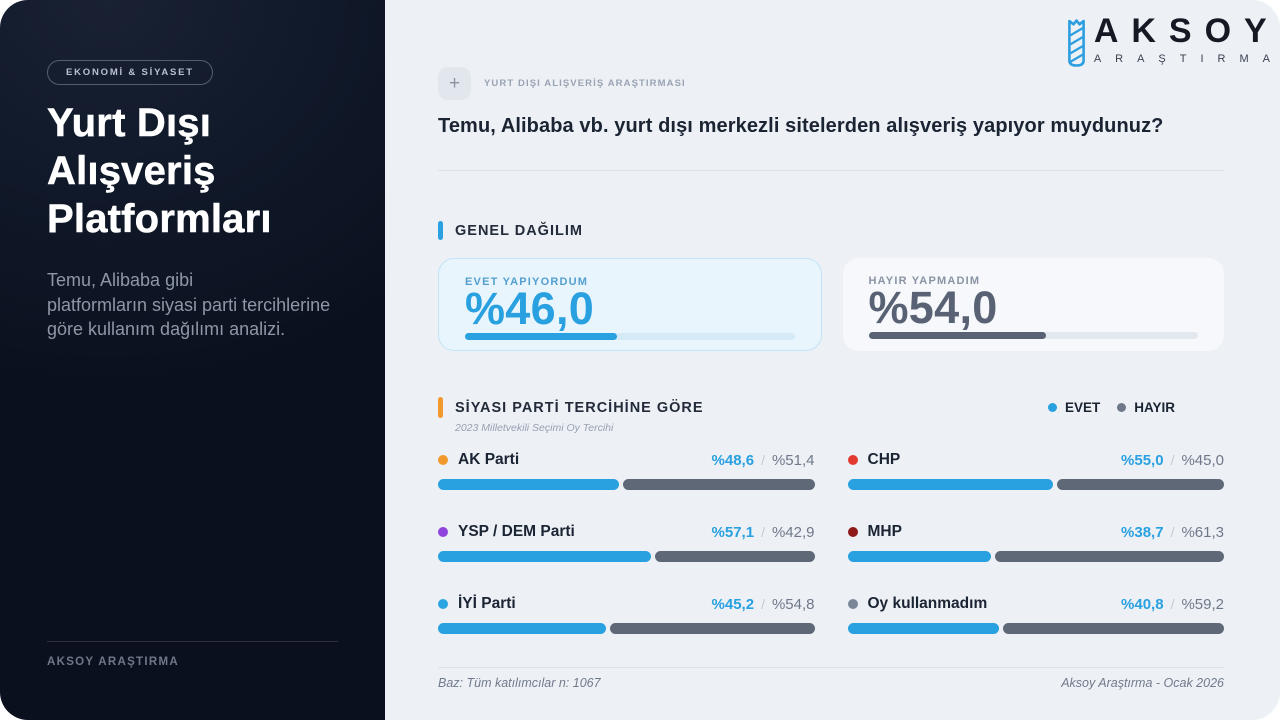  I want to click on sidebar-footer-brand: AKSOY ARAŞTIRMA, so click(113, 662).